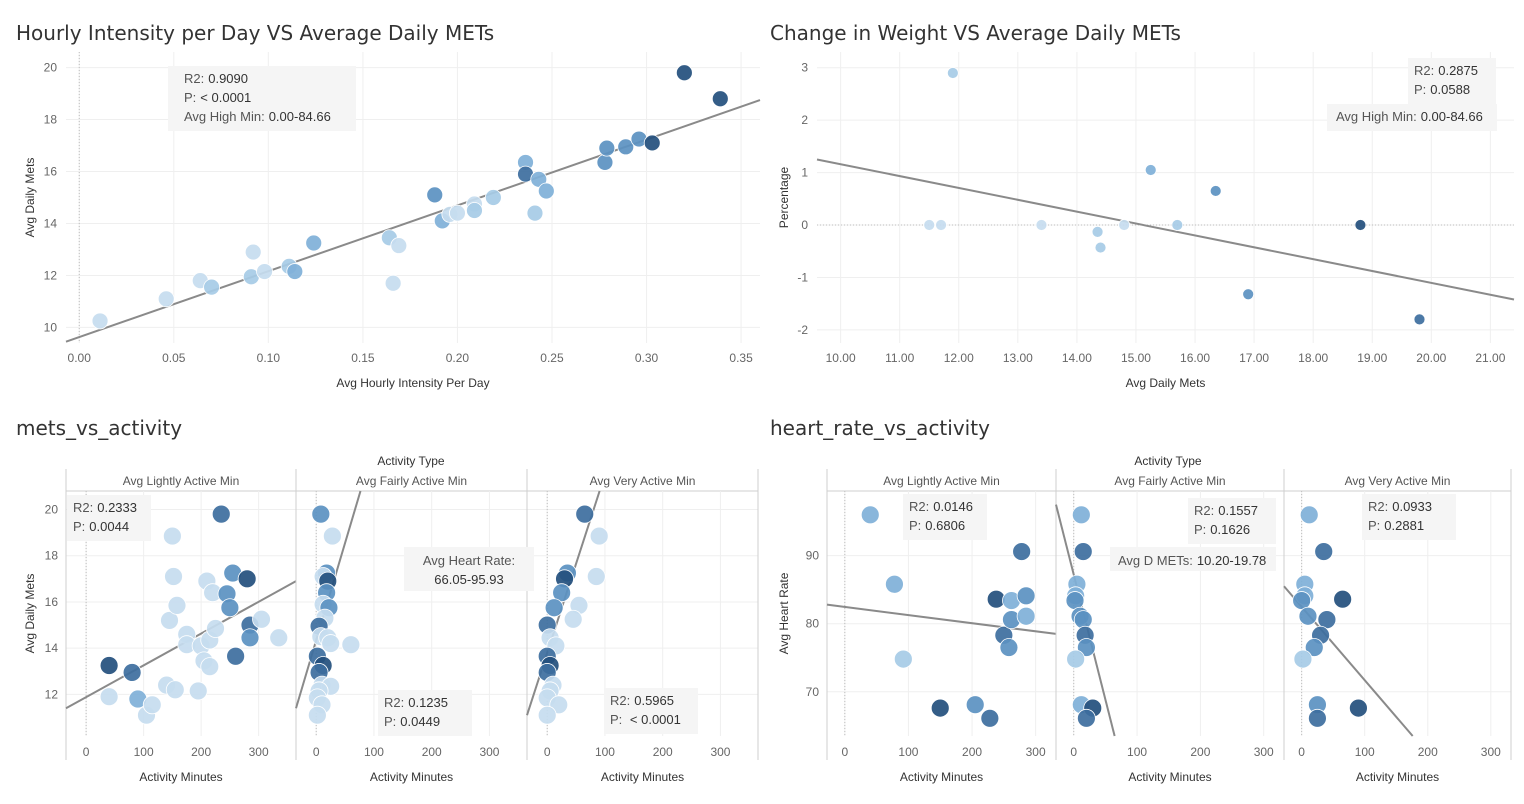 The image size is (1524, 804). Describe the element at coordinates (1490, 358) in the screenshot. I see `x-tick-label: 21.00` at that location.